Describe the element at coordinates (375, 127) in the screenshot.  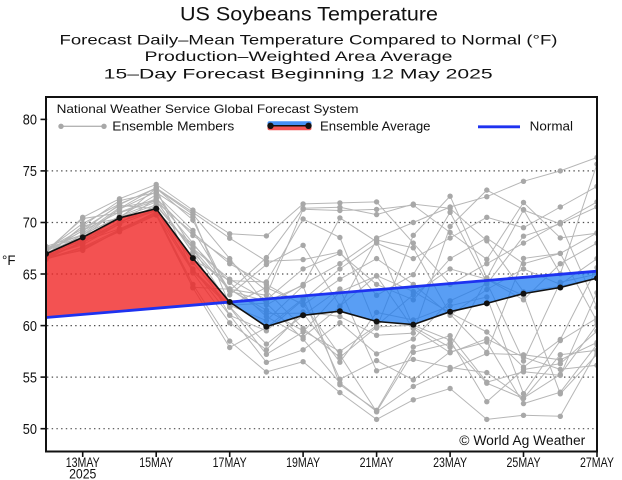
I see `svg-text: Ensemble Average` at that location.